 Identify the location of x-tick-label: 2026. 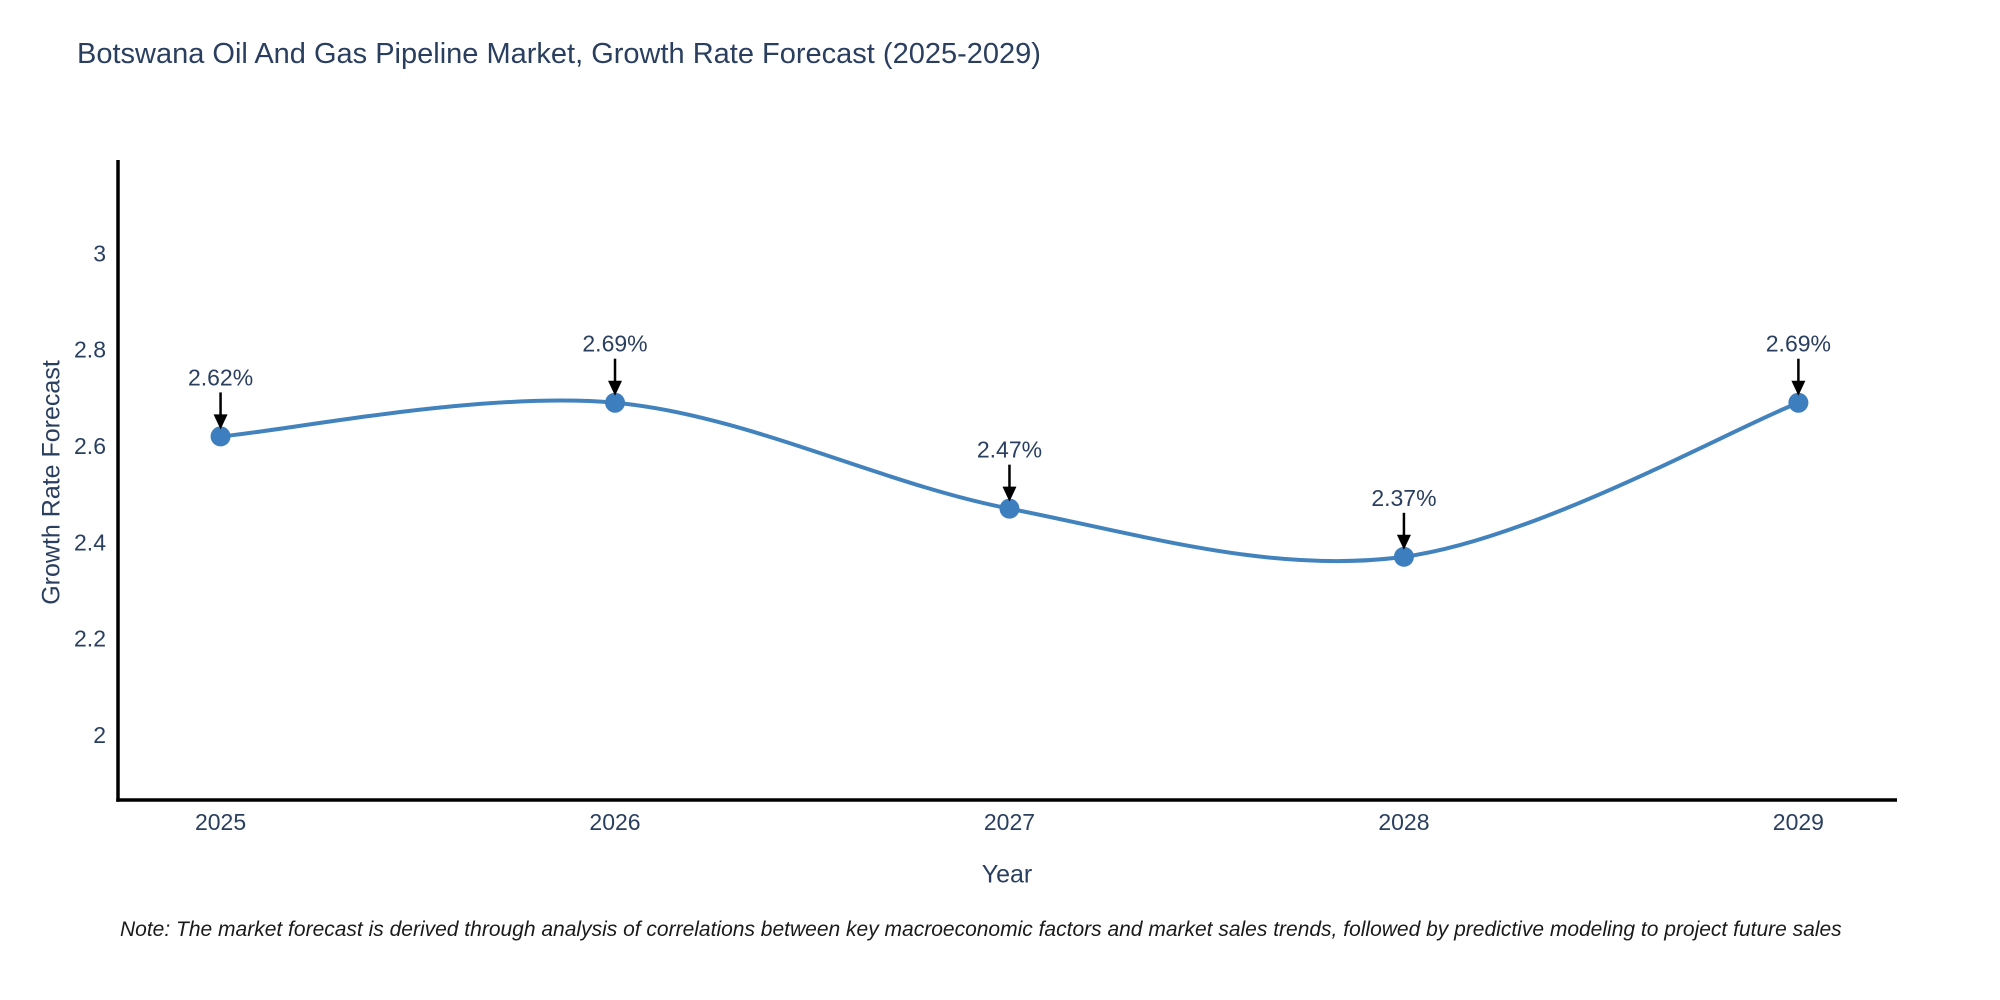
(614, 822).